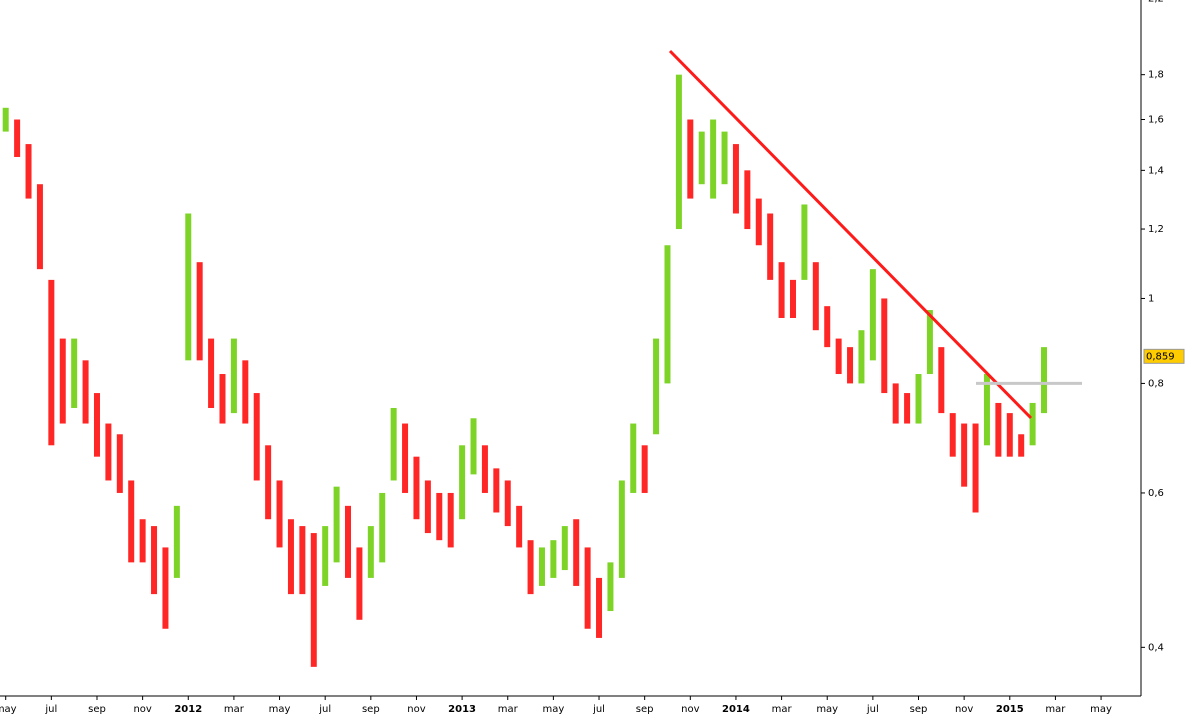  Describe the element at coordinates (462, 709) in the screenshot. I see `x-tick-label: 2013` at that location.